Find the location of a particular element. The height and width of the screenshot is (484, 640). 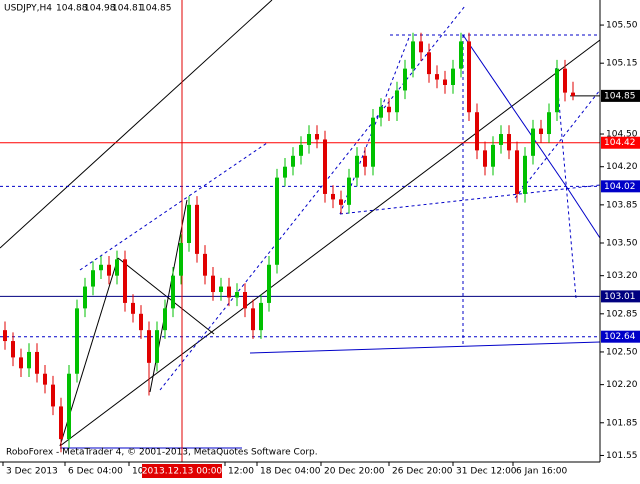

x-tick-label: 18 Dec 04:00 is located at coordinates (290, 472).